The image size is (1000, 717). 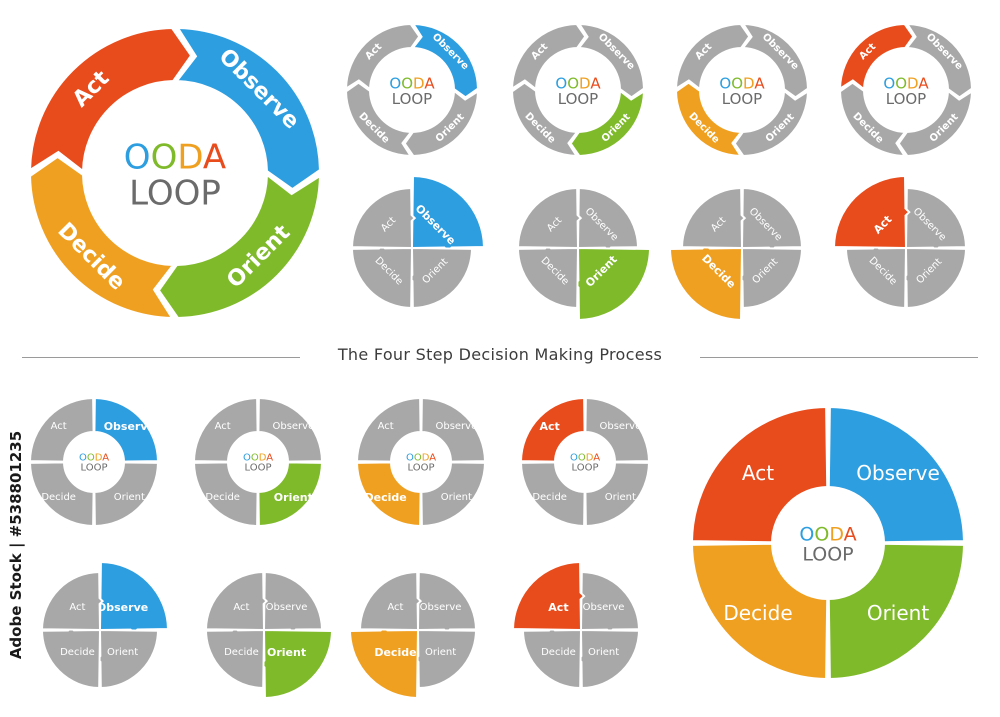 I want to click on small-ring-observe-title-ooda: OODA, so click(x=412, y=83).